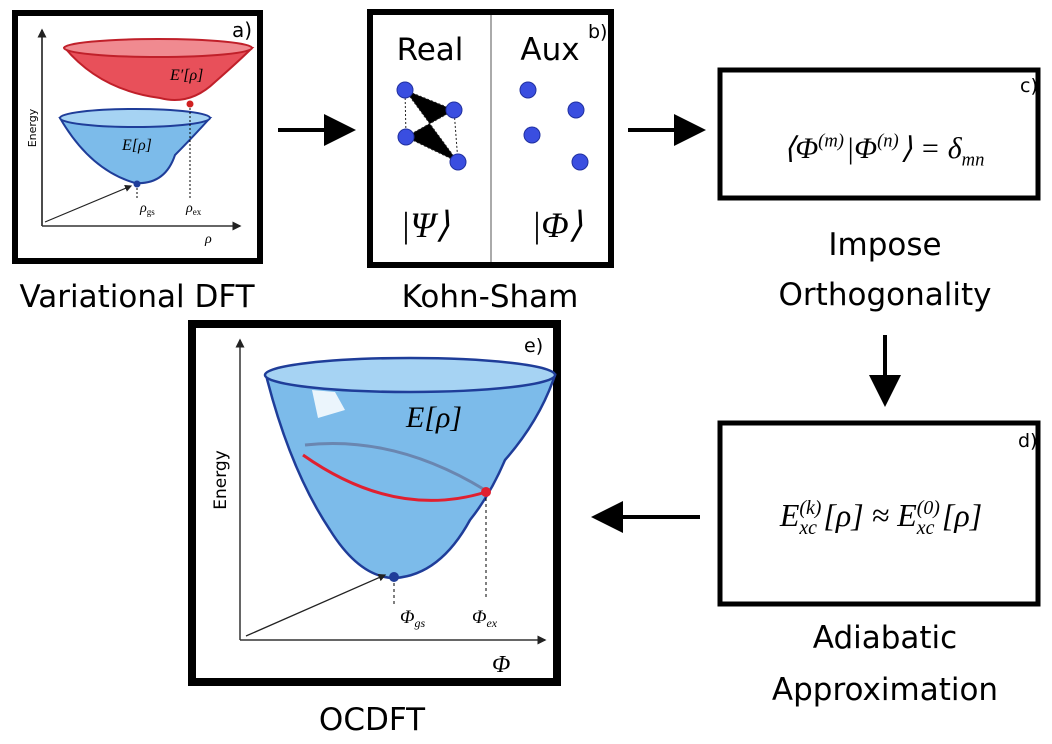  What do you see at coordinates (861, 148) in the screenshot?
I see `math-text: |Φ` at bounding box center [861, 148].